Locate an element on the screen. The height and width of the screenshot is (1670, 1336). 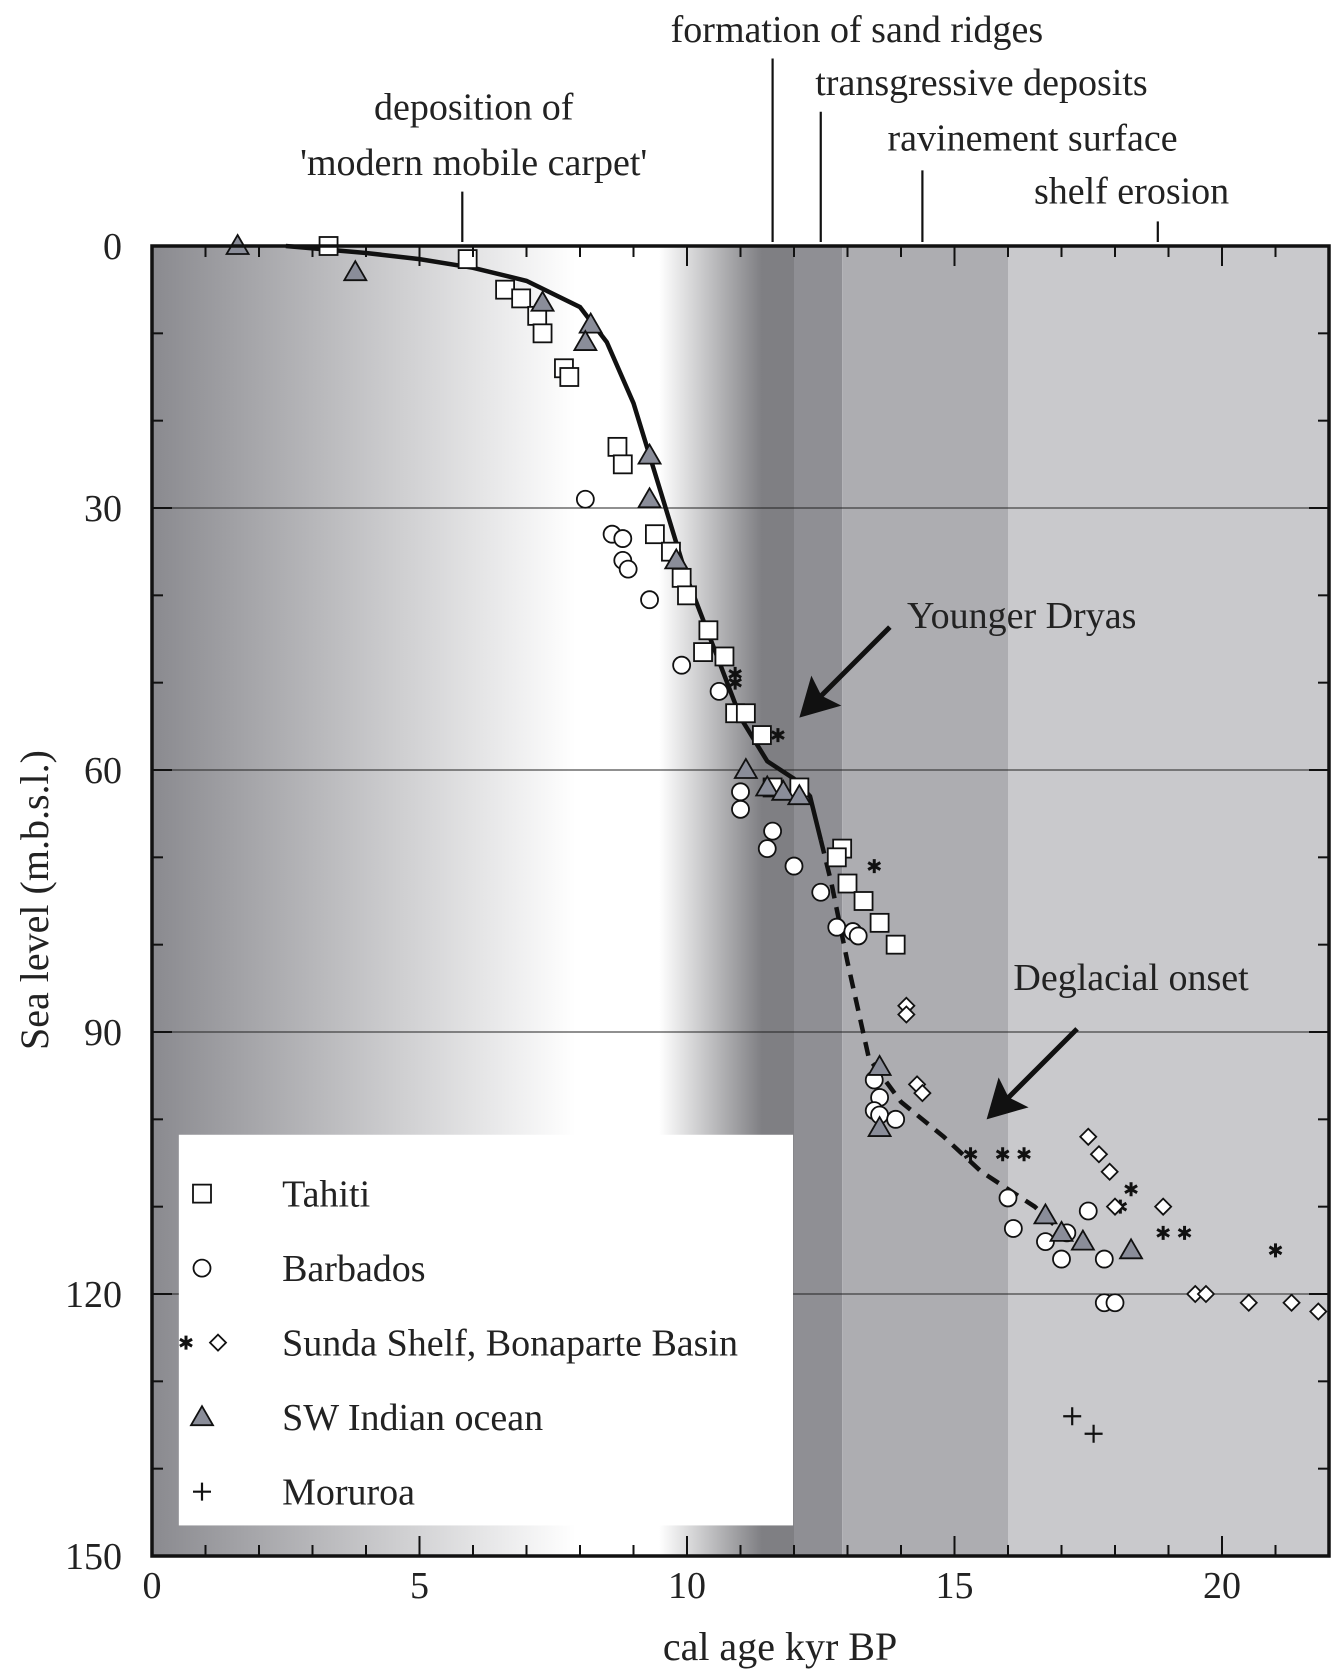
y-tick-label: 0 is located at coordinates (112, 247).